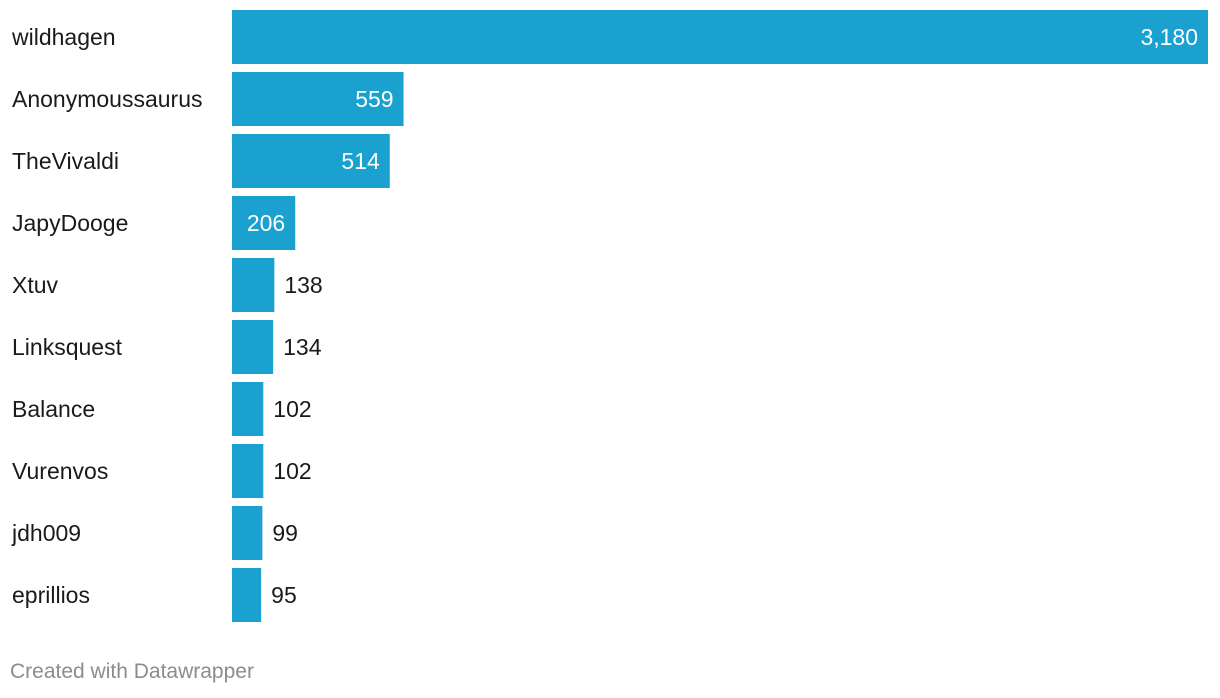 The height and width of the screenshot is (698, 1220). I want to click on value-label: 514, so click(360, 161).